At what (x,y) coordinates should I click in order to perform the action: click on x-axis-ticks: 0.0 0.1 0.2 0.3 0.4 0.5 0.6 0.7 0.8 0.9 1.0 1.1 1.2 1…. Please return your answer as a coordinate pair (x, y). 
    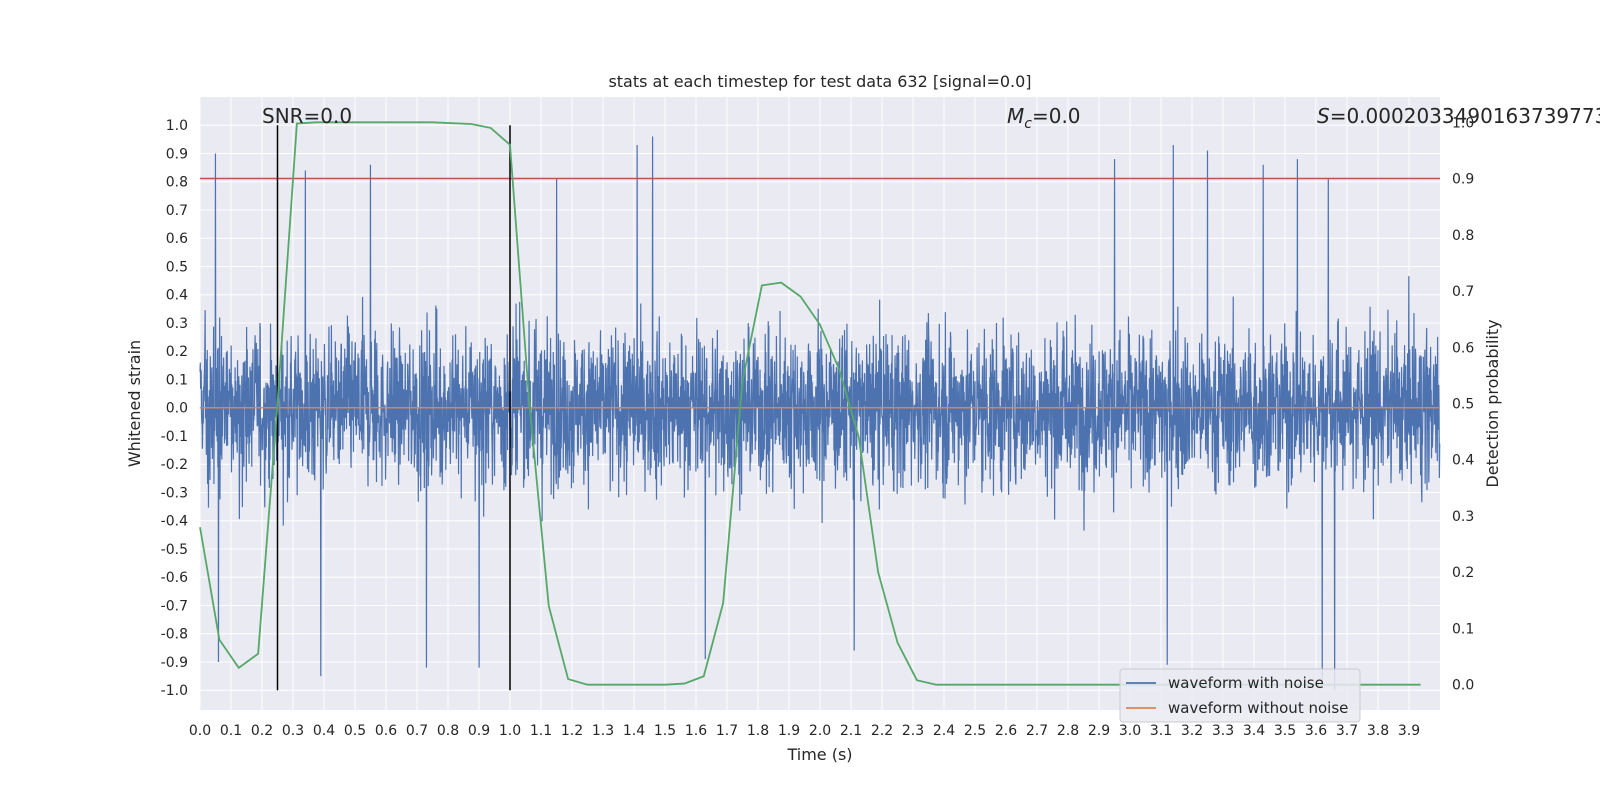
    Looking at the image, I should click on (804, 731).